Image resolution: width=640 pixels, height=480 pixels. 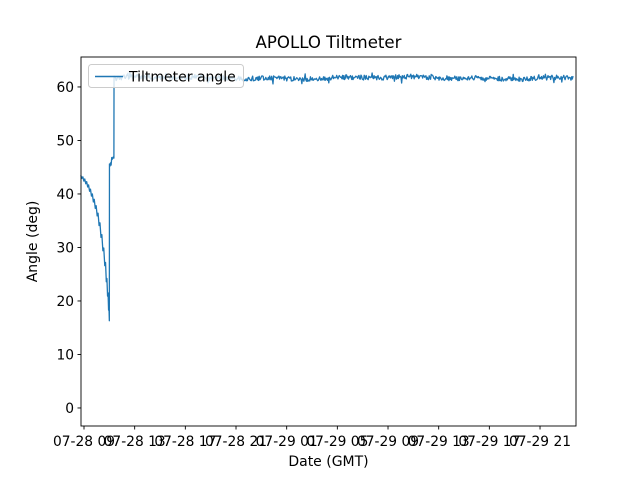 What do you see at coordinates (84, 442) in the screenshot?
I see `x-tick-label: 07-28 09` at bounding box center [84, 442].